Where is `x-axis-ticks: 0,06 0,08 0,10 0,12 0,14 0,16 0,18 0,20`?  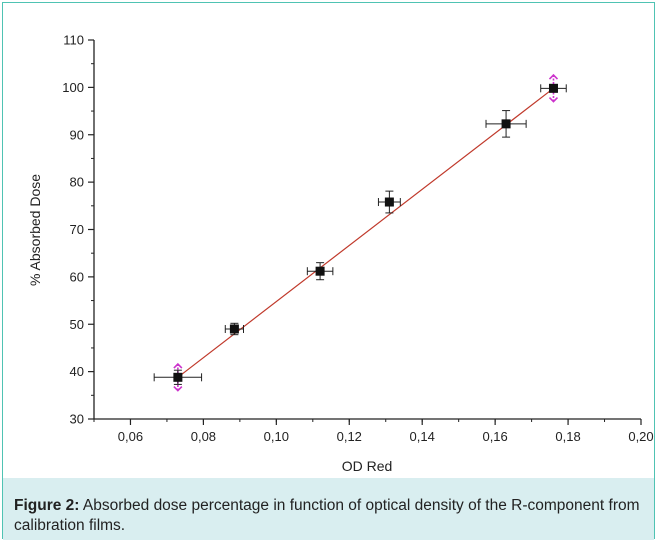 x-axis-ticks: 0,06 0,08 0,10 0,12 0,14 0,16 0,18 0,20 is located at coordinates (374, 431).